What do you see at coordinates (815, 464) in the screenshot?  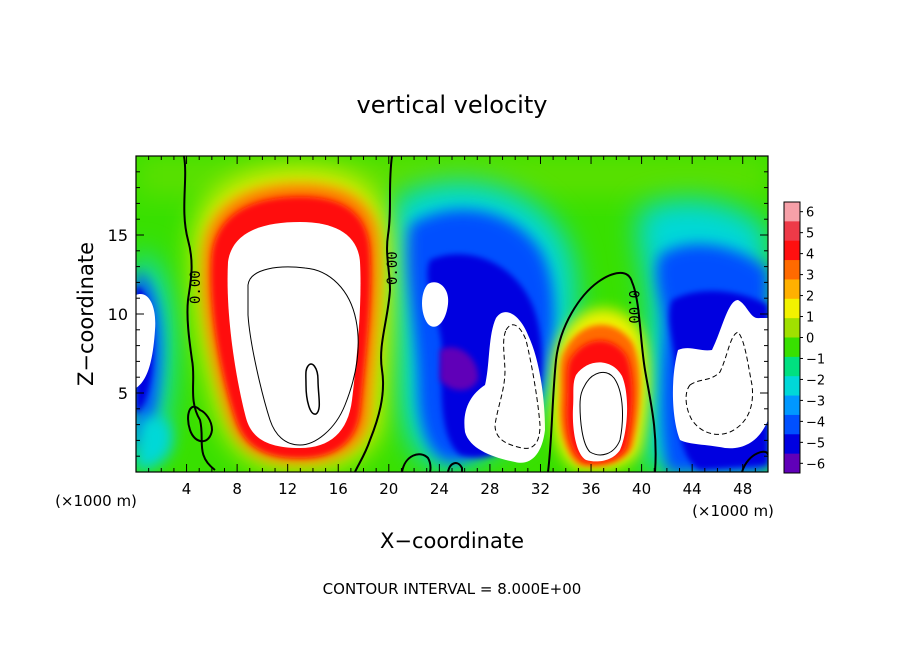 I see `colorbar-tick-label: −6` at bounding box center [815, 464].